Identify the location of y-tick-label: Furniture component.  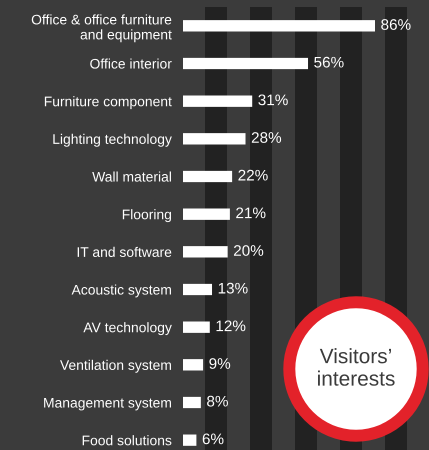
(108, 103).